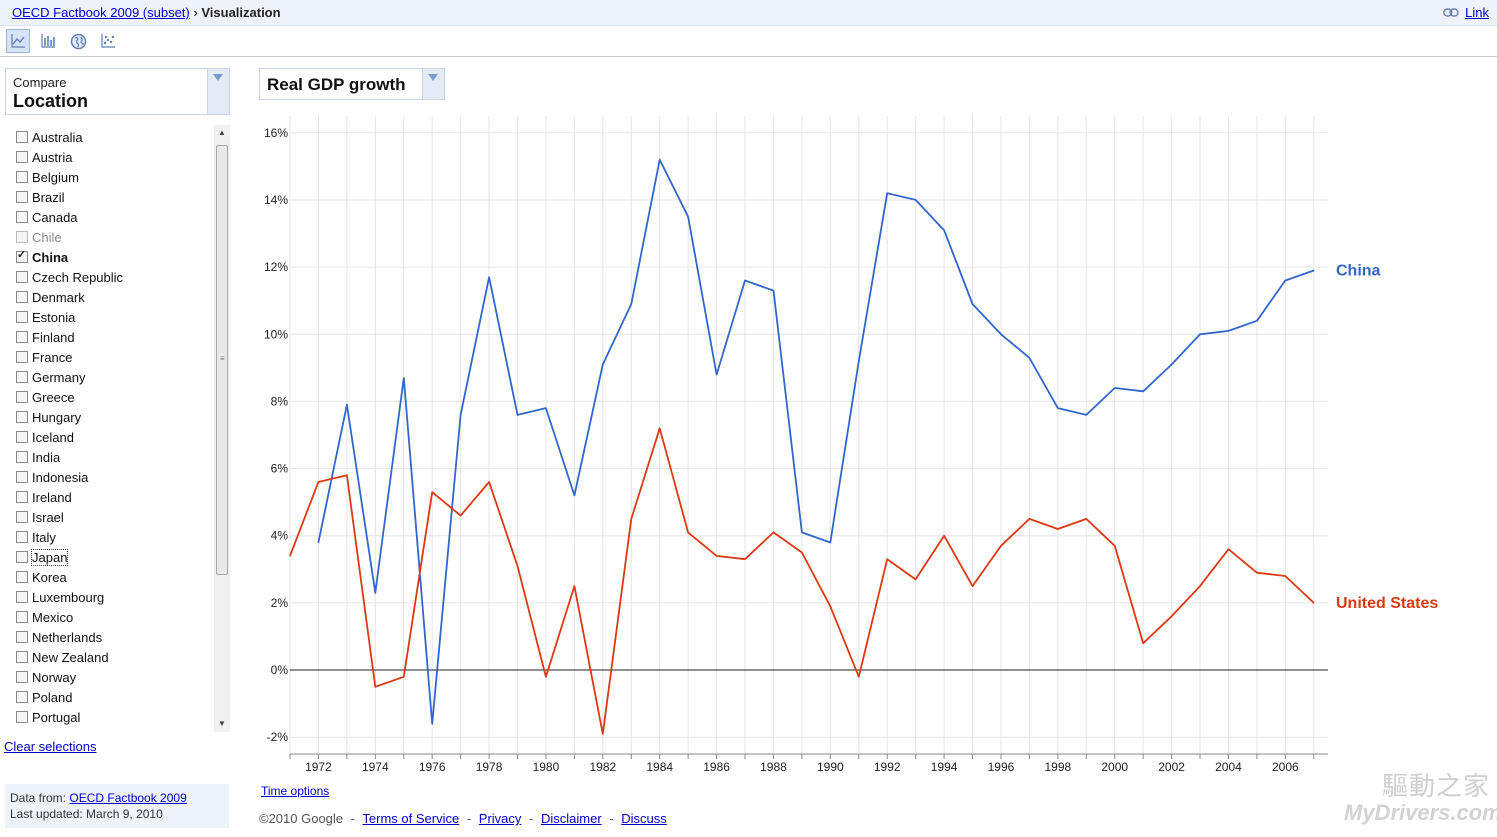  I want to click on location-item: New Zealand, so click(62, 657).